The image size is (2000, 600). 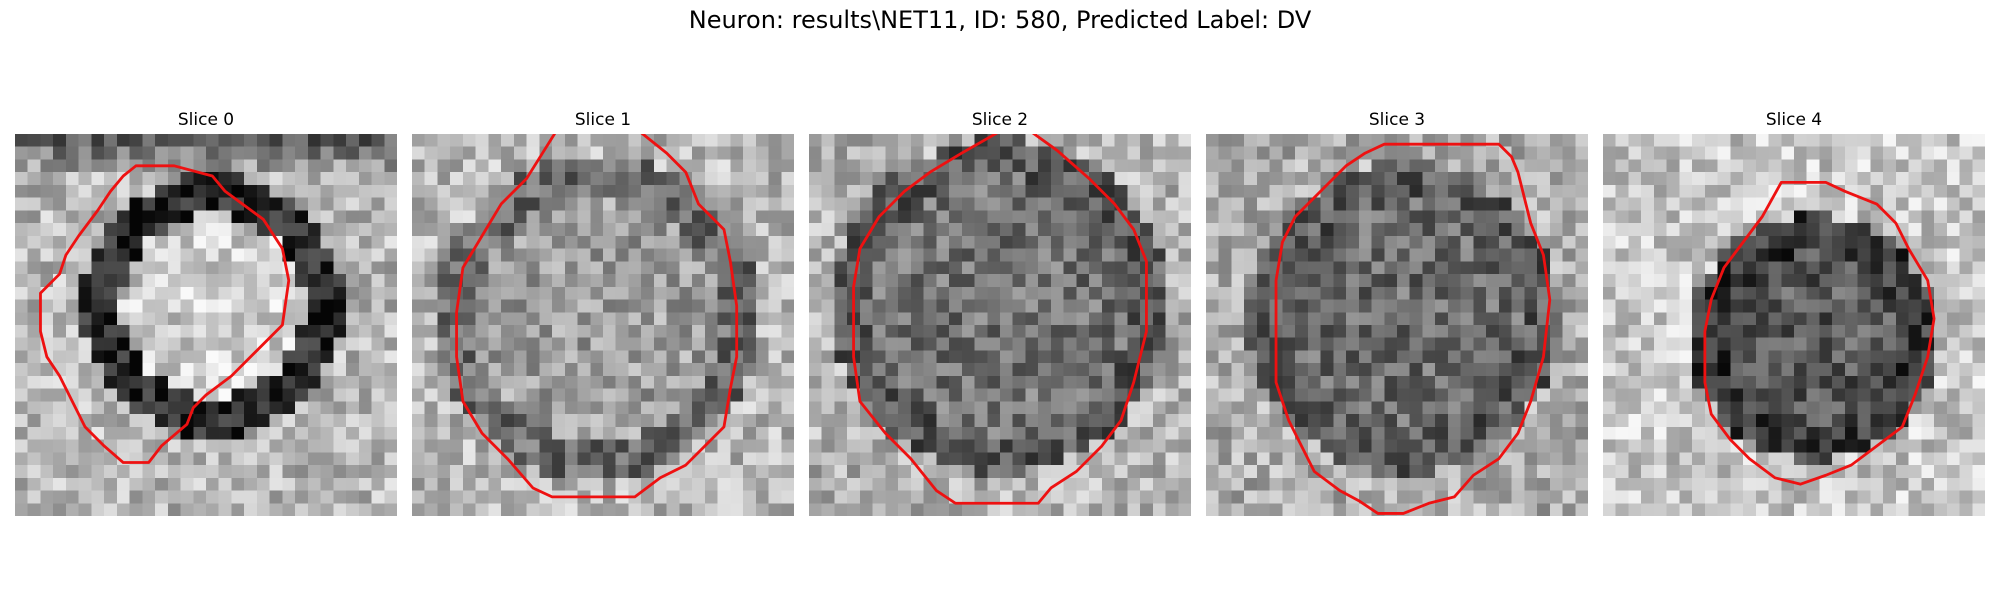 I want to click on slice-panel-1: Slice 1, so click(x=603, y=315).